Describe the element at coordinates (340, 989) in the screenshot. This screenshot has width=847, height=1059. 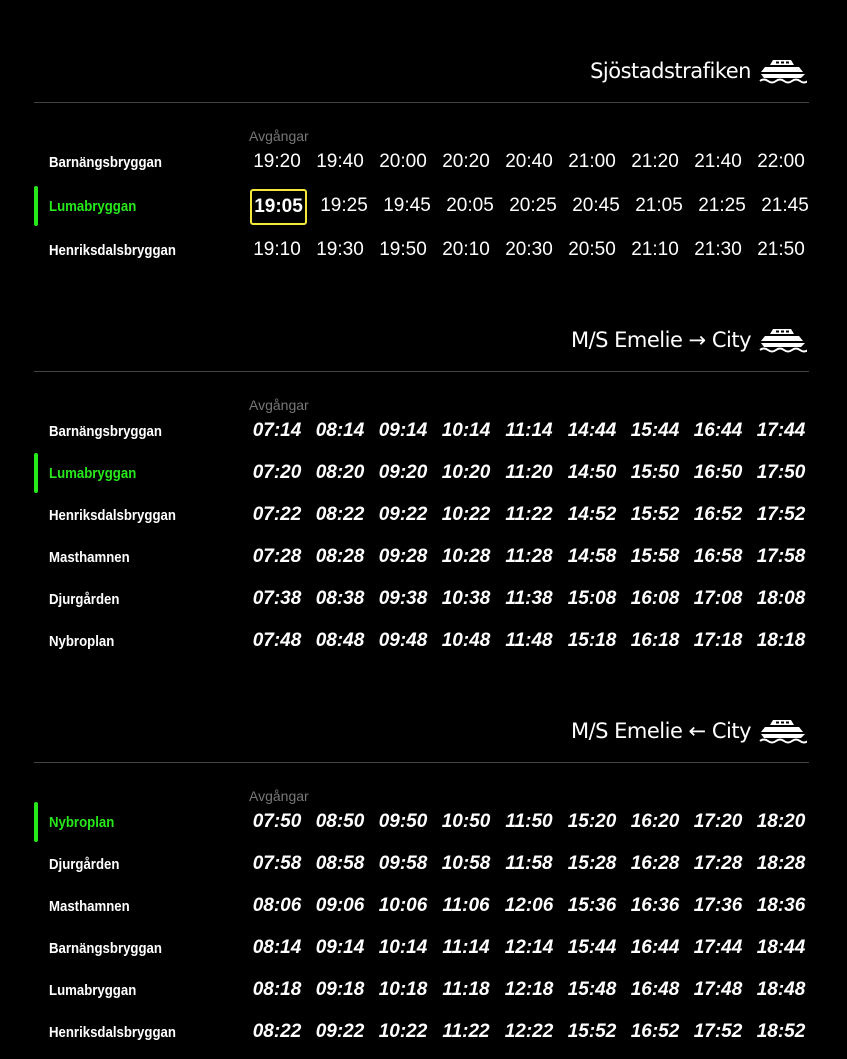
I see `departure-time: 09:18` at that location.